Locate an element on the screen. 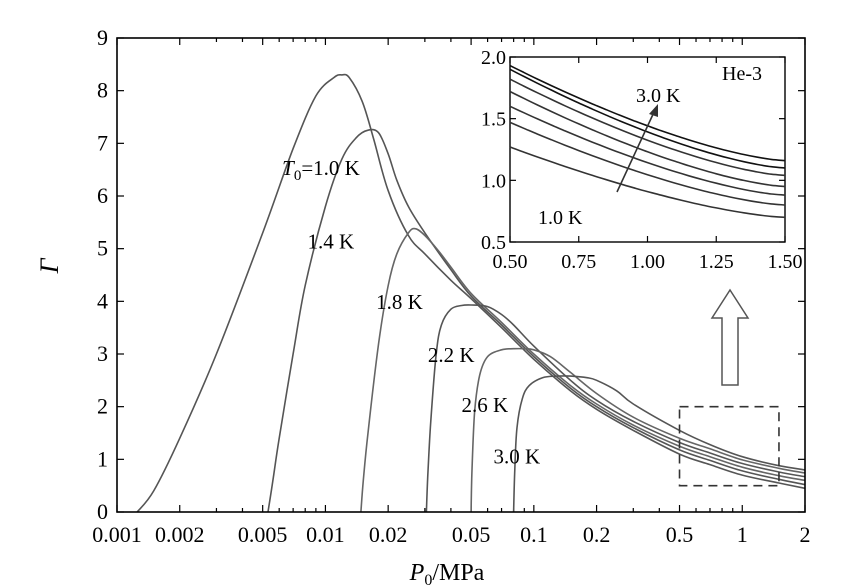 This screenshot has height=587, width=853. inset-x-tick-label: 0.50 is located at coordinates (510, 262).